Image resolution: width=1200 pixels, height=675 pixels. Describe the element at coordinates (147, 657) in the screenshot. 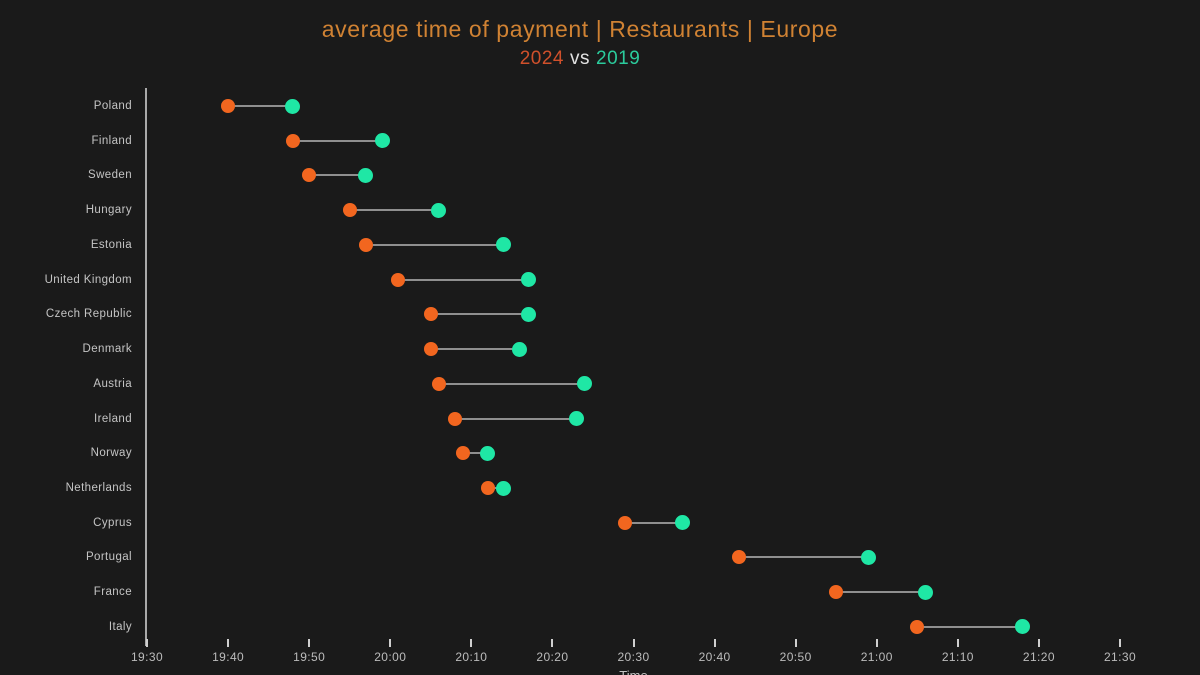

I see `x-tick-label: 19:30` at that location.